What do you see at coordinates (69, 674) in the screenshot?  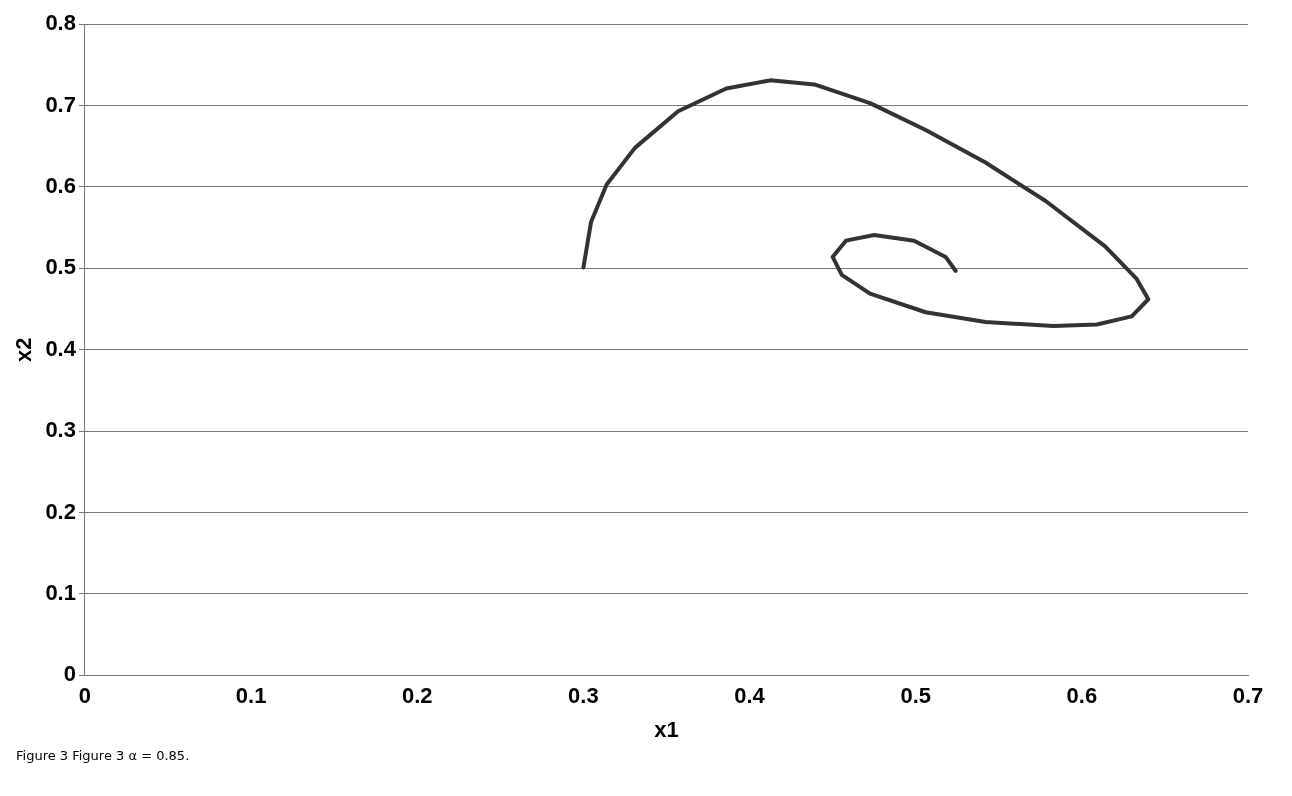 I see `y-tick-label: 0` at bounding box center [69, 674].